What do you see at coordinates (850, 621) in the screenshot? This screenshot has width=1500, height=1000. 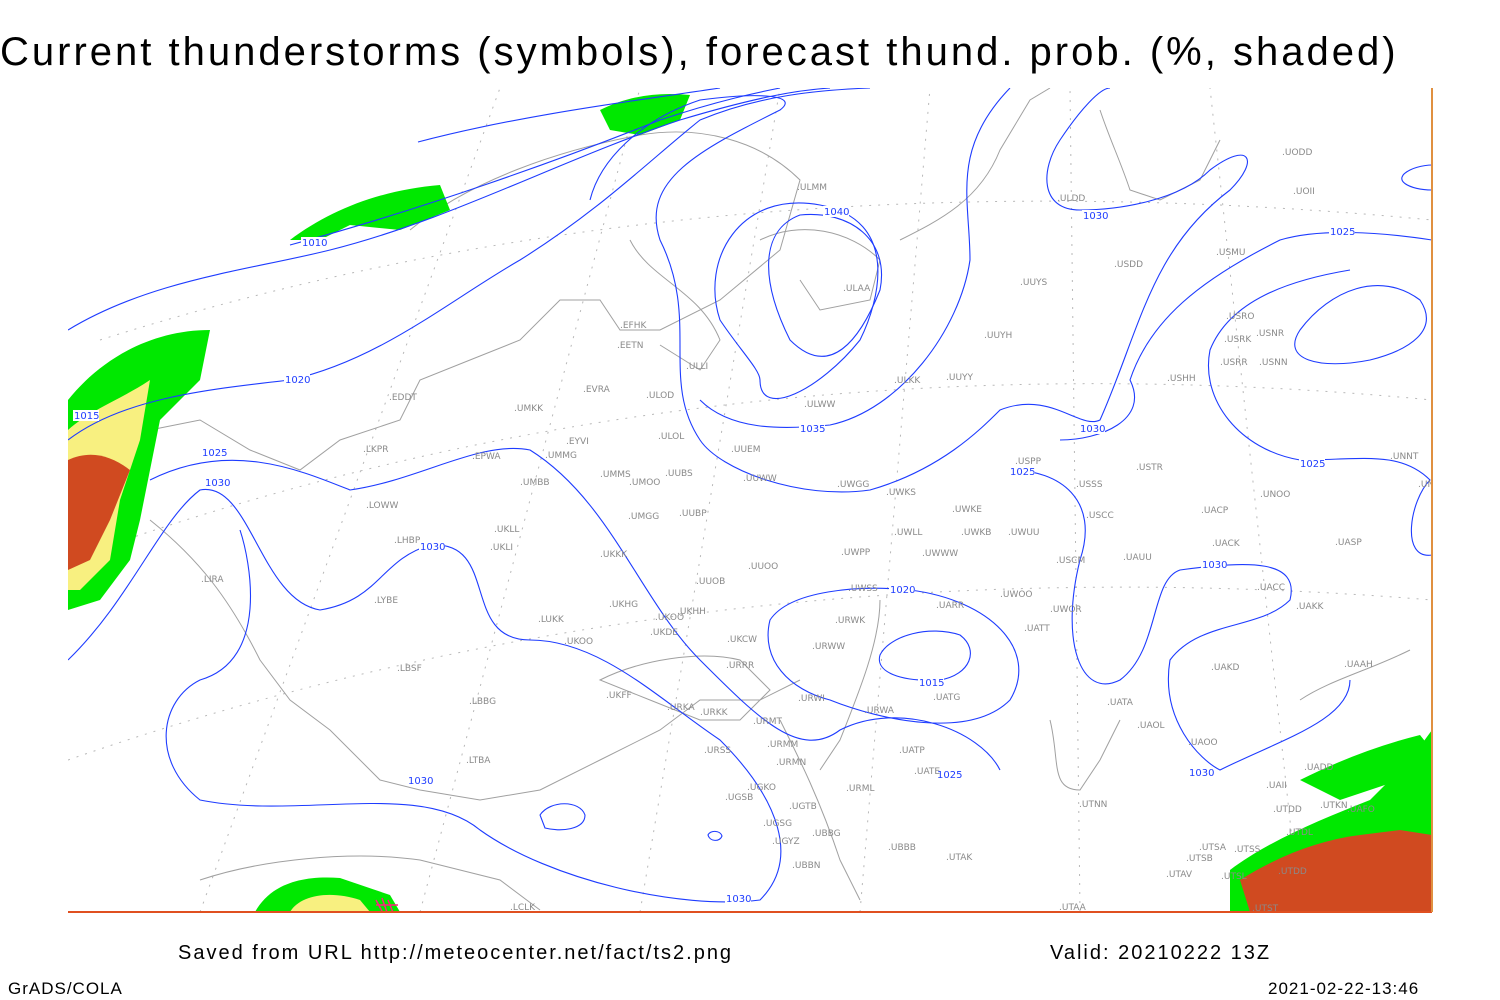 I see `station-label: .URWK` at bounding box center [850, 621].